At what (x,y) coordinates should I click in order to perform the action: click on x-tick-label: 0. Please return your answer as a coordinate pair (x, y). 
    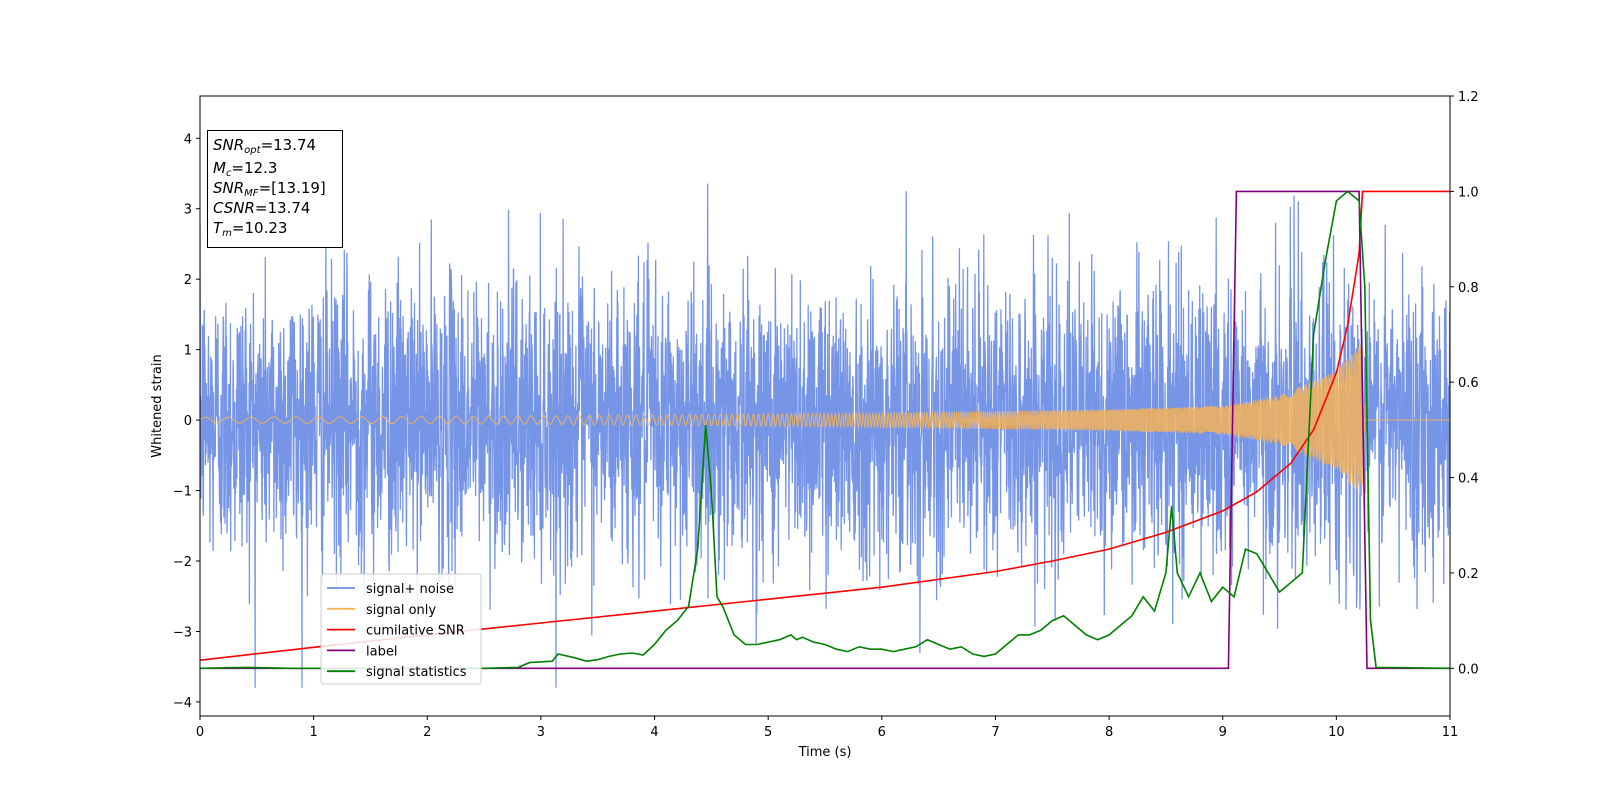
    Looking at the image, I should click on (200, 732).